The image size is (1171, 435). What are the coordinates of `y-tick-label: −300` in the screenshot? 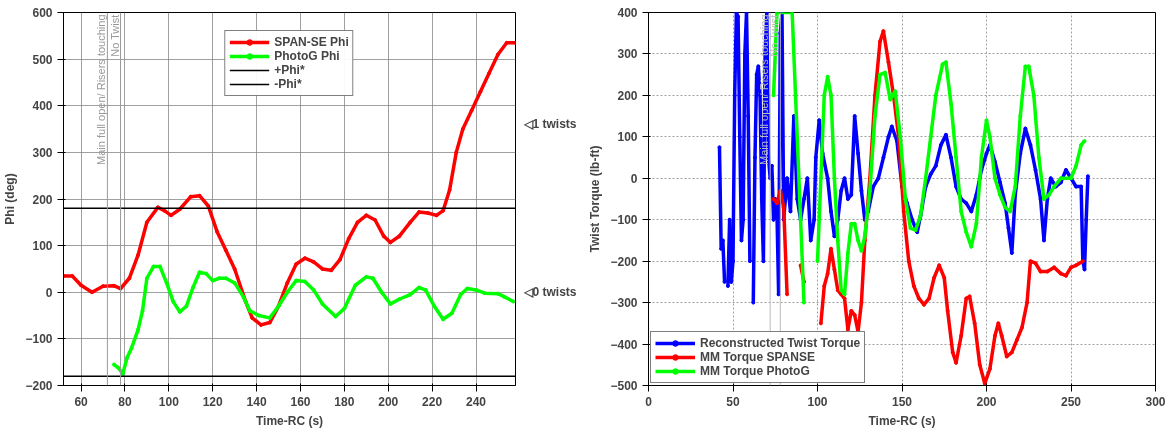 It's located at (624, 303).